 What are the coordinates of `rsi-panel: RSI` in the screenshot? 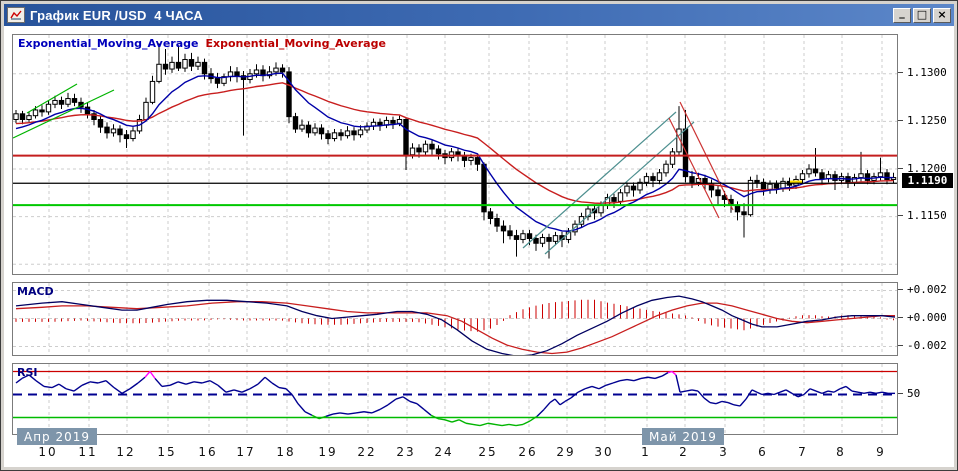 It's located at (455, 399).